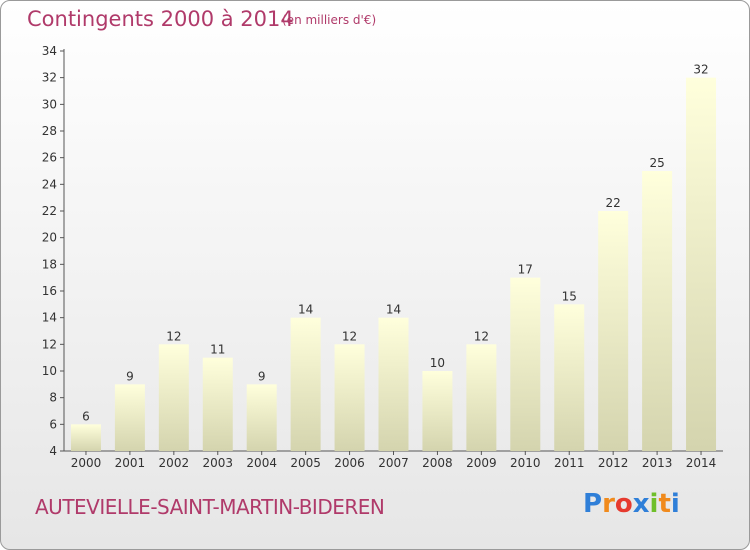  Describe the element at coordinates (160, 19) in the screenshot. I see `chart-title: Contingents 2000 à 2014` at that location.